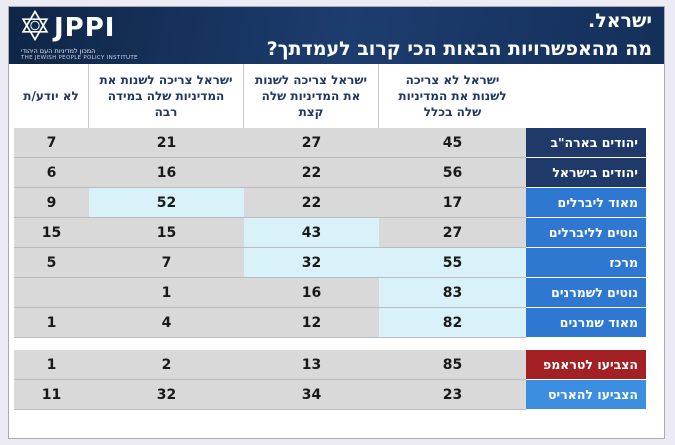 The height and width of the screenshot is (445, 675). I want to click on bottom-whitespace, so click(336, 424).